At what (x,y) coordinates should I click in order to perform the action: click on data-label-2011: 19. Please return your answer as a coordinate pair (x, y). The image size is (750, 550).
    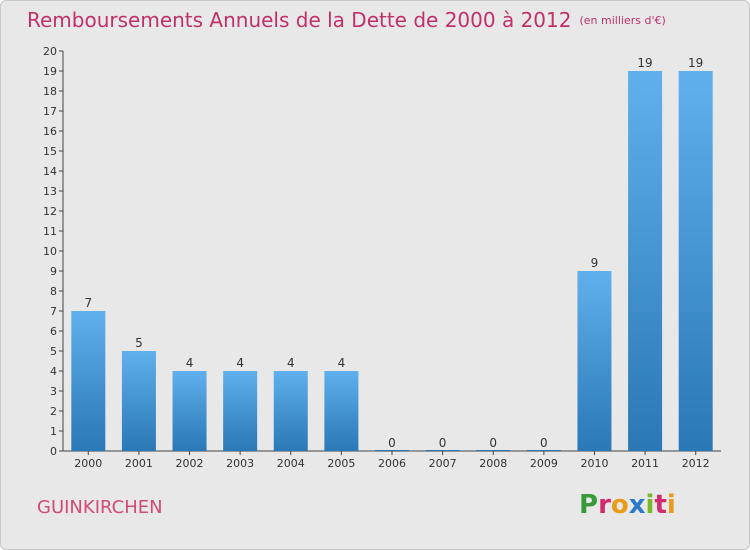
    Looking at the image, I should click on (644, 63).